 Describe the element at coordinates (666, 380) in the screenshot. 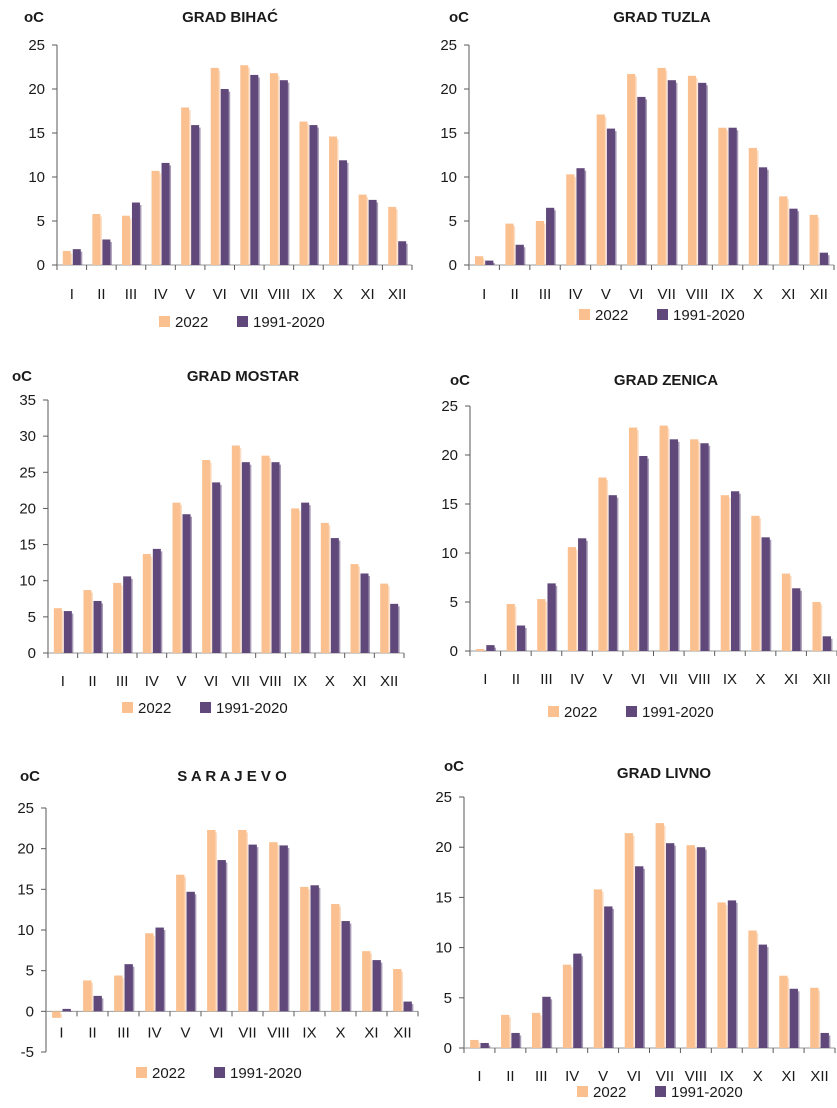

I see `chart-title: GRAD ZENICA` at that location.